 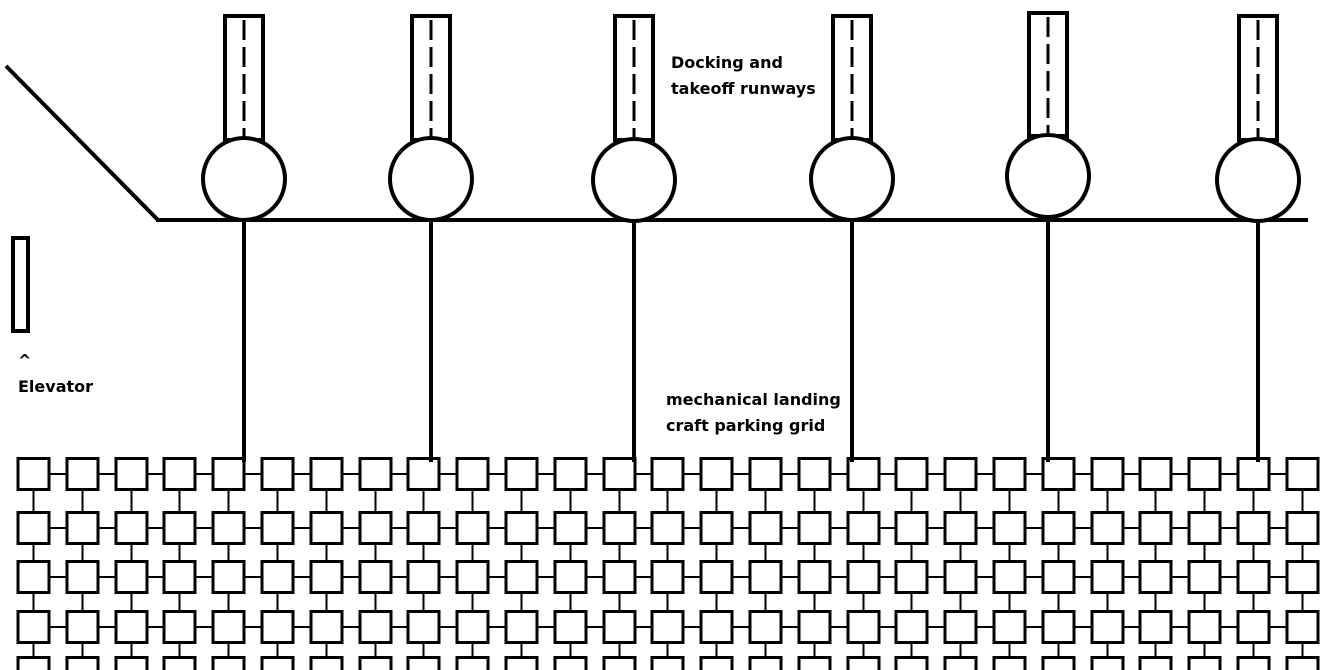 I want to click on runways-label-line1: Docking and, so click(x=727, y=62).